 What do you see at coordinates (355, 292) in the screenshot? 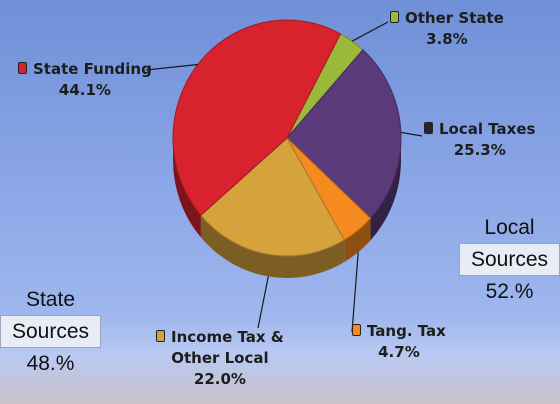
I see `leader-tang-tax` at bounding box center [355, 292].